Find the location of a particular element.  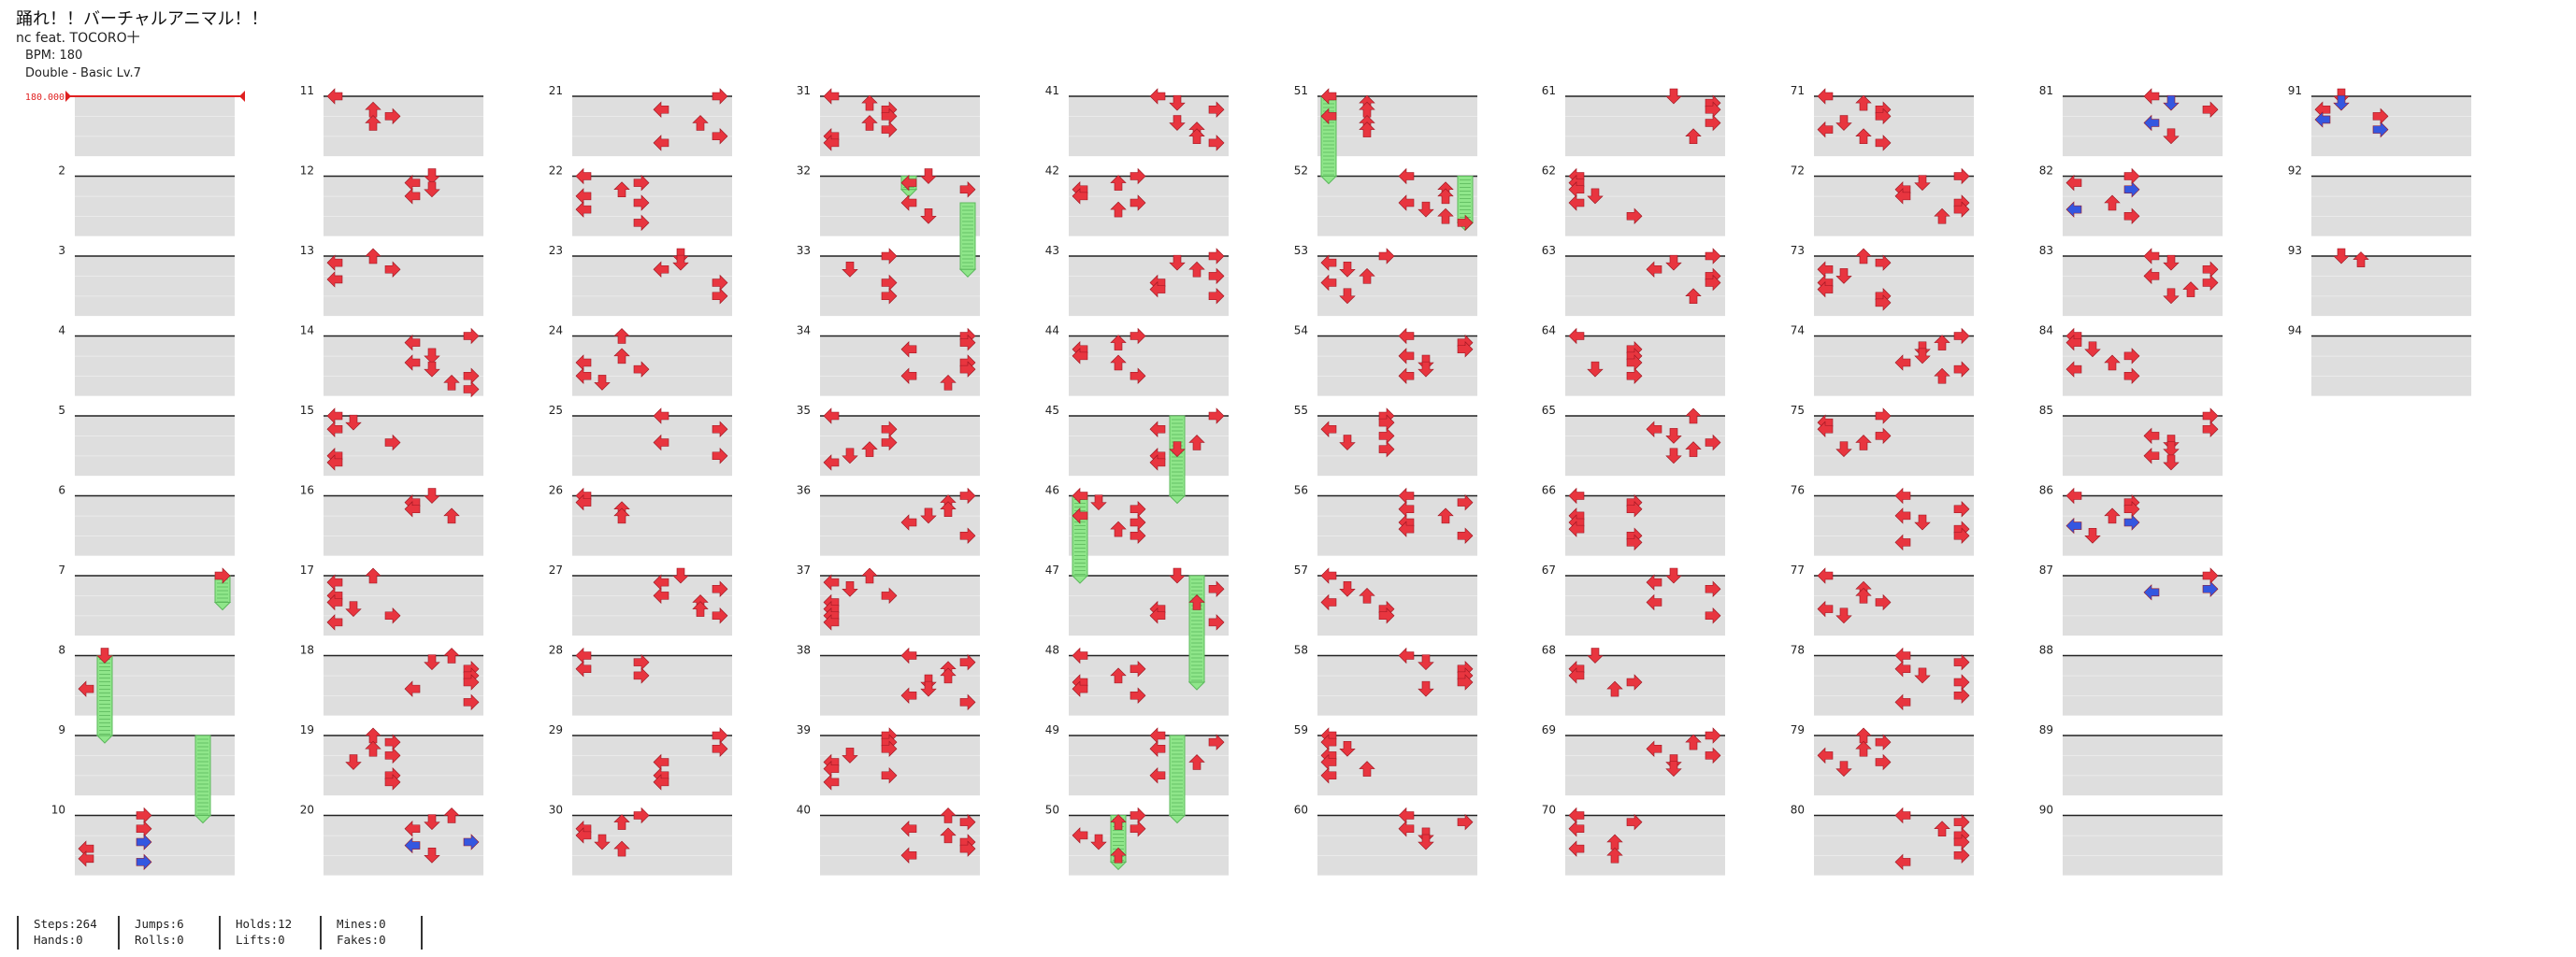

measure-number: 94 is located at coordinates (2295, 330).